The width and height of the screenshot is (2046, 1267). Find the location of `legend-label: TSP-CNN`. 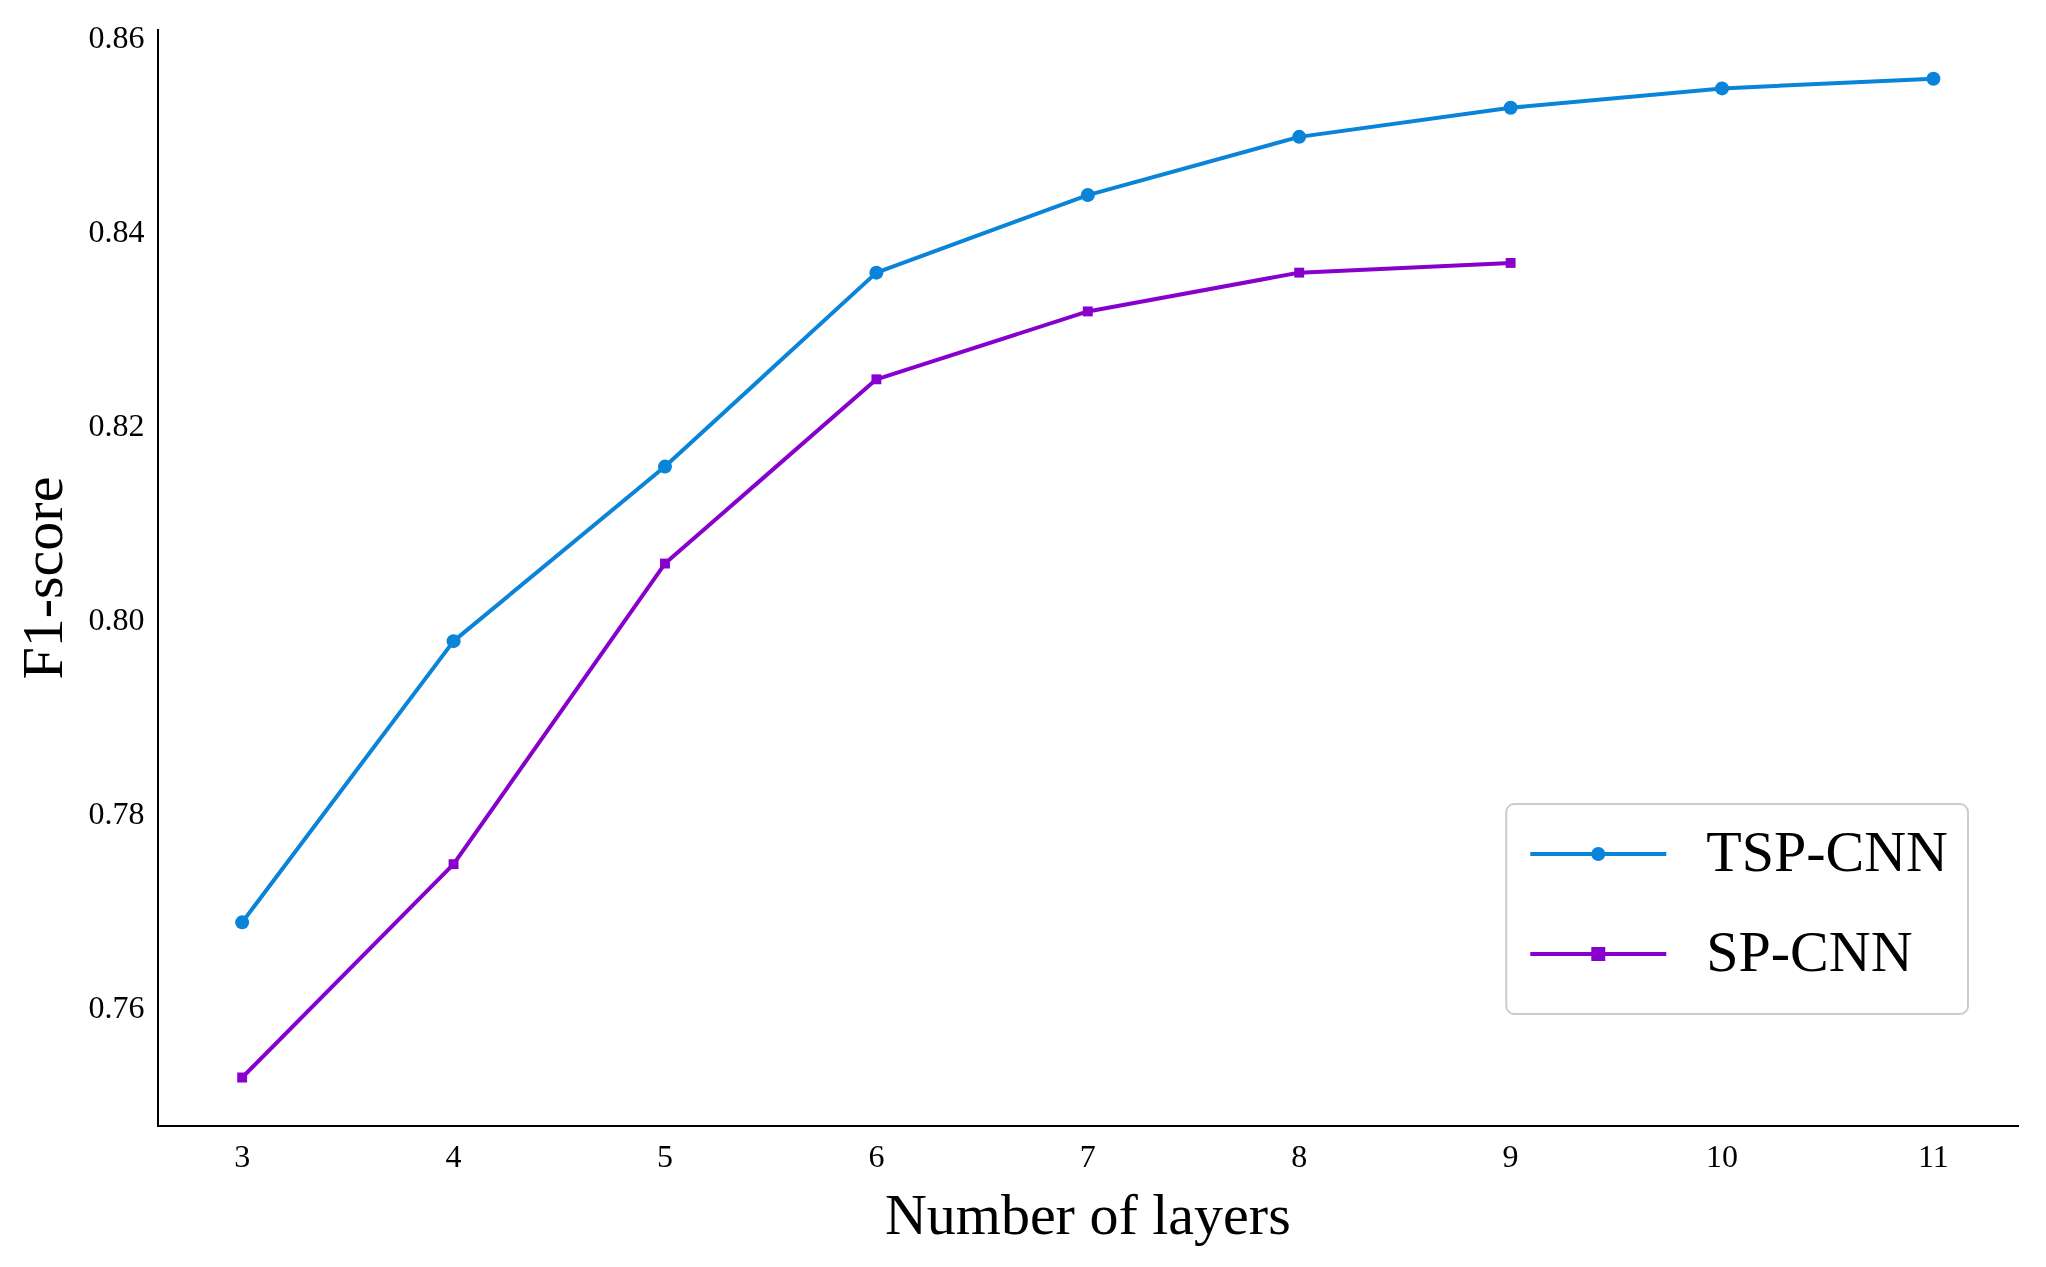

legend-label: TSP-CNN is located at coordinates (1827, 852).